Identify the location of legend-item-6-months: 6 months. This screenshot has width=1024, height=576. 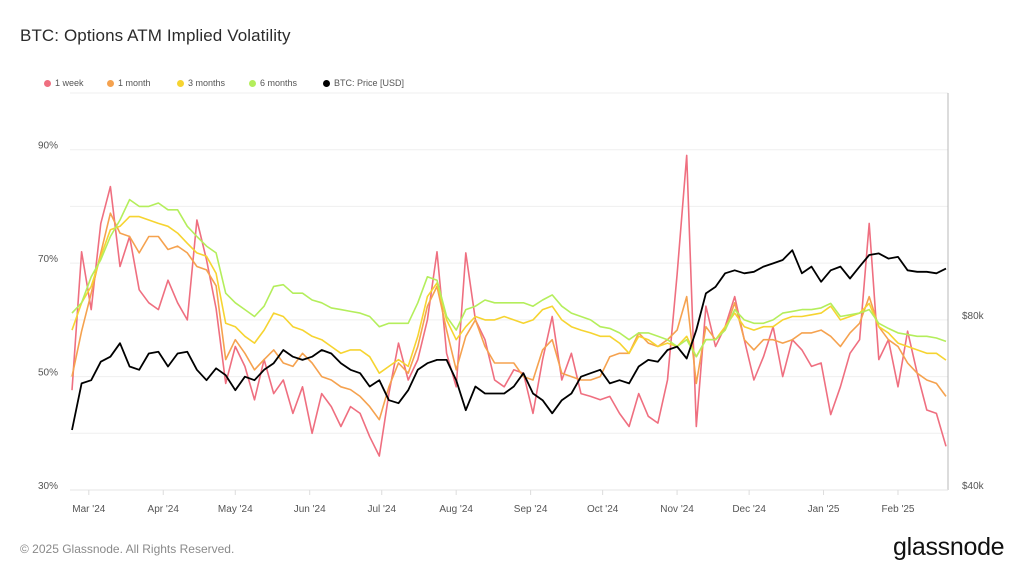
(286, 83).